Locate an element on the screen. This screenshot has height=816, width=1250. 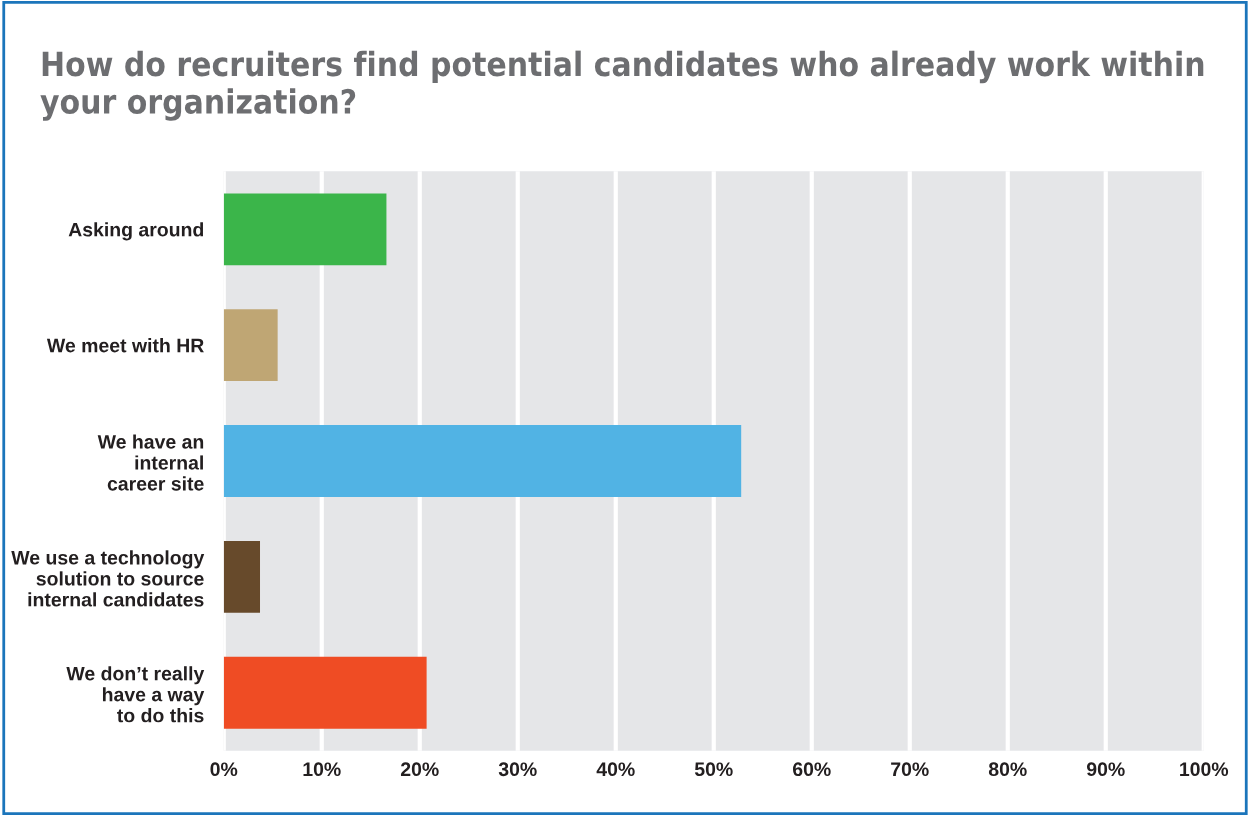
x-tick-label: 60% is located at coordinates (812, 769).